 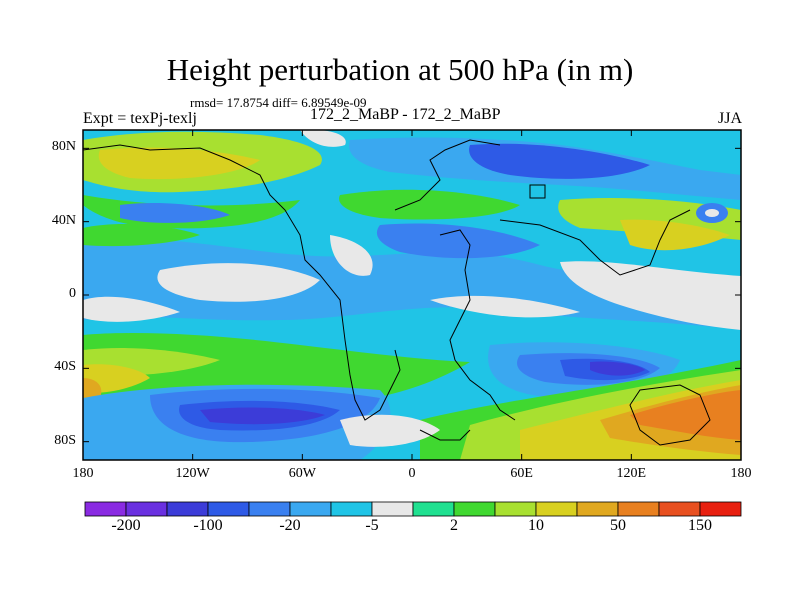 What do you see at coordinates (454, 525) in the screenshot?
I see `colorbar-label: 2` at bounding box center [454, 525].